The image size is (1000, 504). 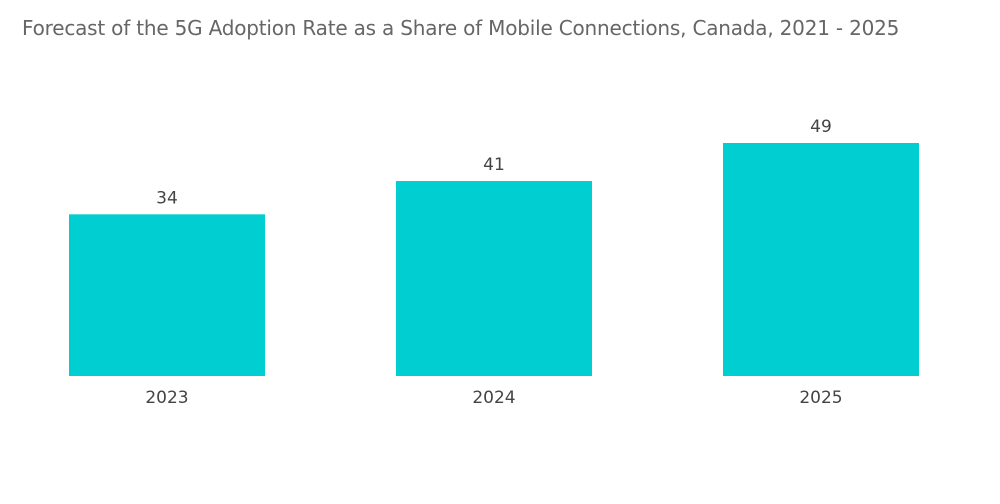 I want to click on x-tick-label-2025: 2025, so click(x=820, y=398).